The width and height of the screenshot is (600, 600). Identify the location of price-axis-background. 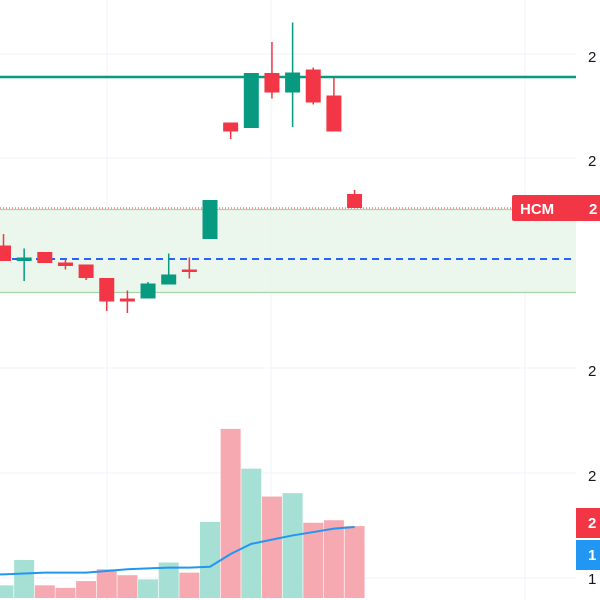
(588, 300).